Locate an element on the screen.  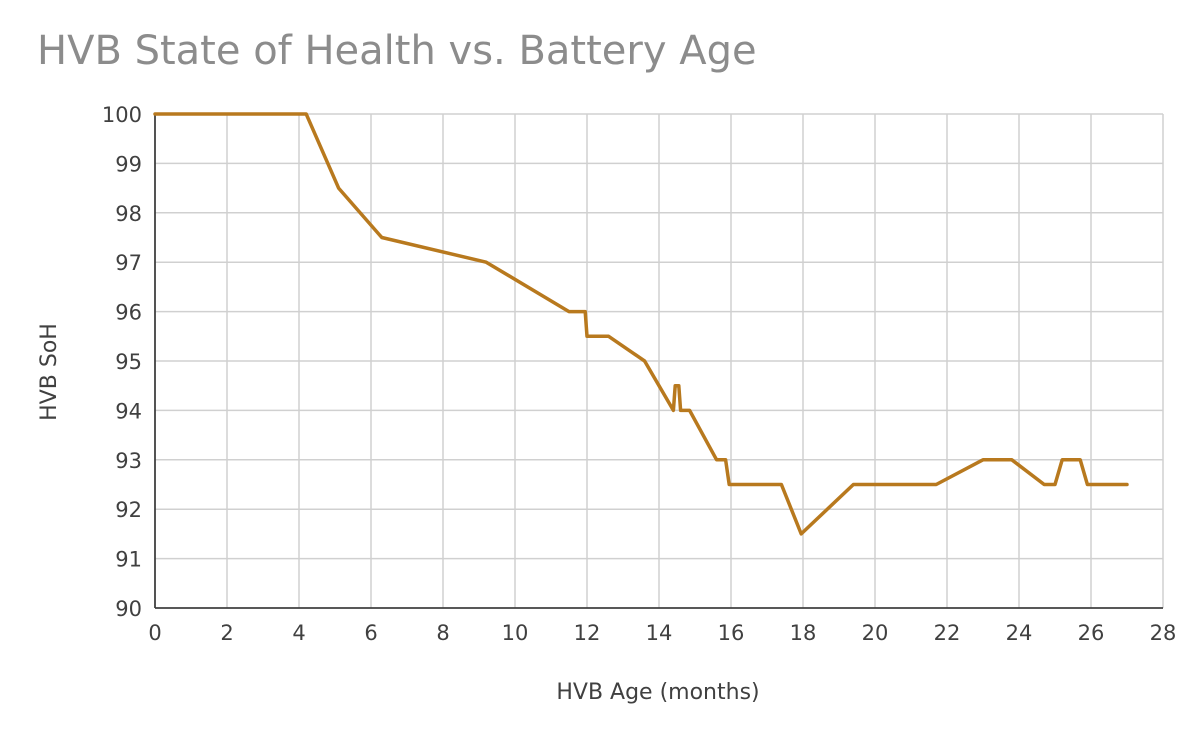
x-tick-label: 12 is located at coordinates (587, 633).